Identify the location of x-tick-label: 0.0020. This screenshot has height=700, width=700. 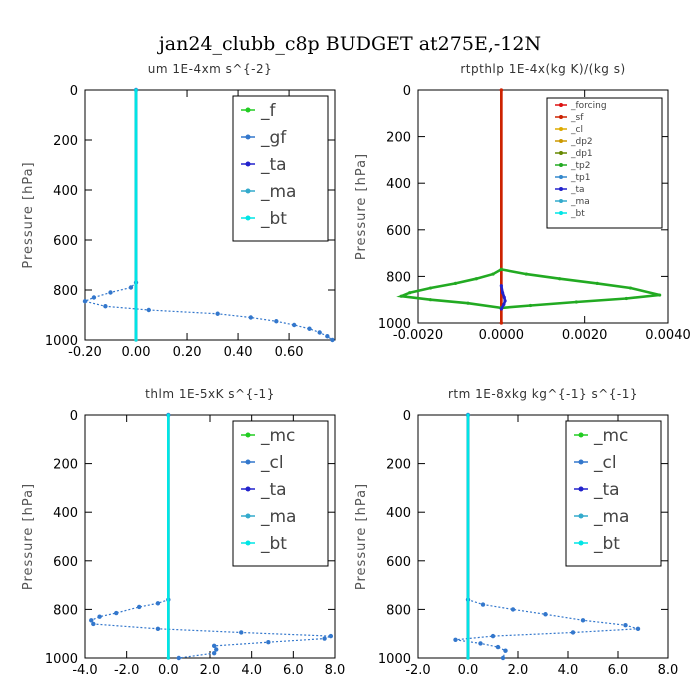
(585, 335).